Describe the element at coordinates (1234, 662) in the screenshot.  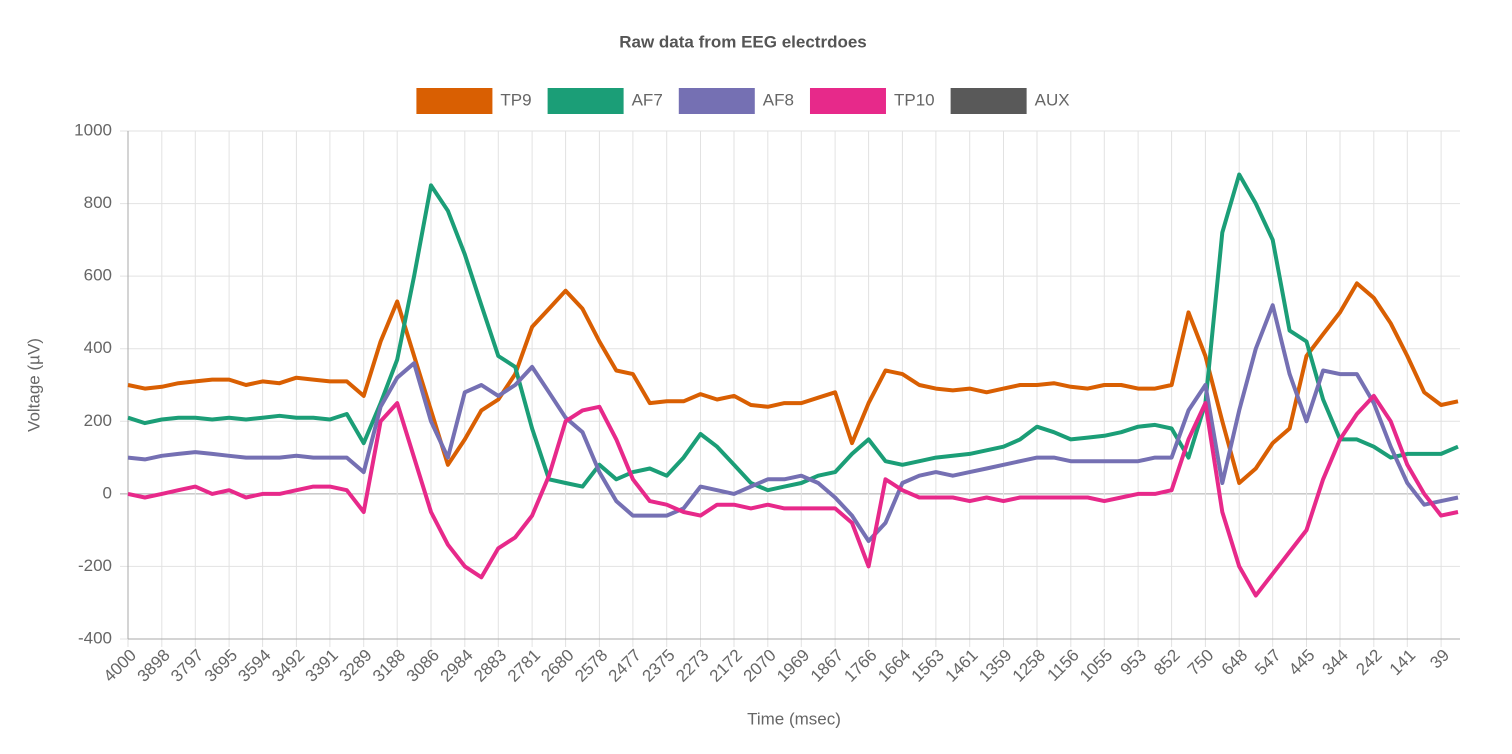
I see `x-tick-label: 648` at that location.